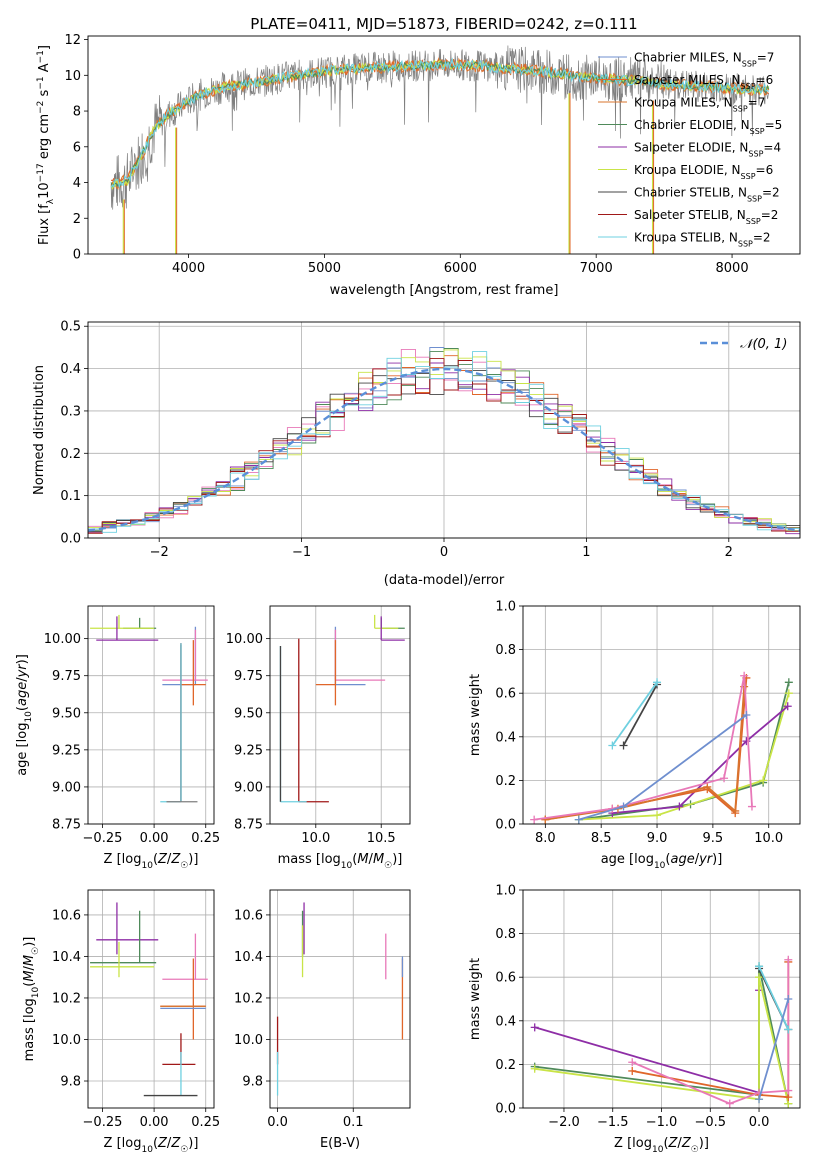 This screenshot has width=819, height=1170. Describe the element at coordinates (66, 787) in the screenshot. I see `y-tick-label: 9.00` at that location.